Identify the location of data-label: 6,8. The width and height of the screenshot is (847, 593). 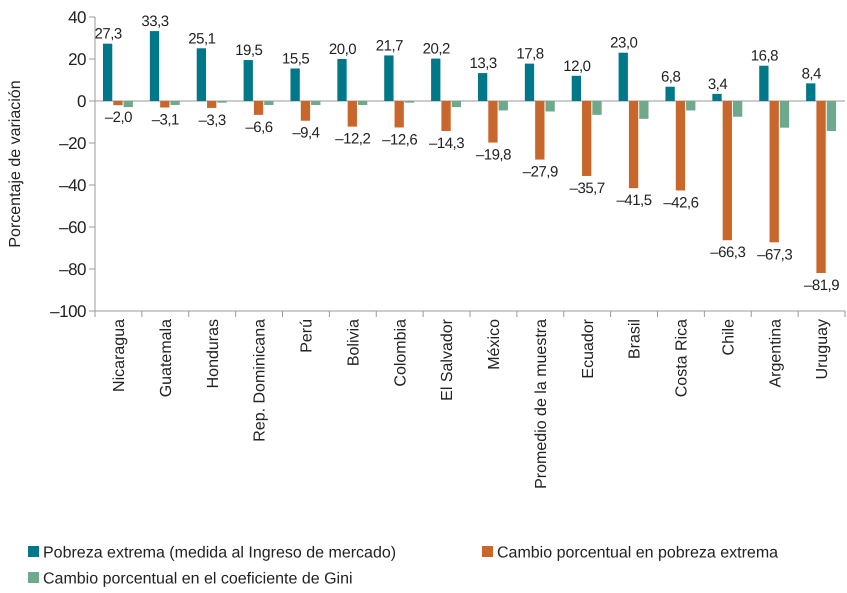
(670, 77).